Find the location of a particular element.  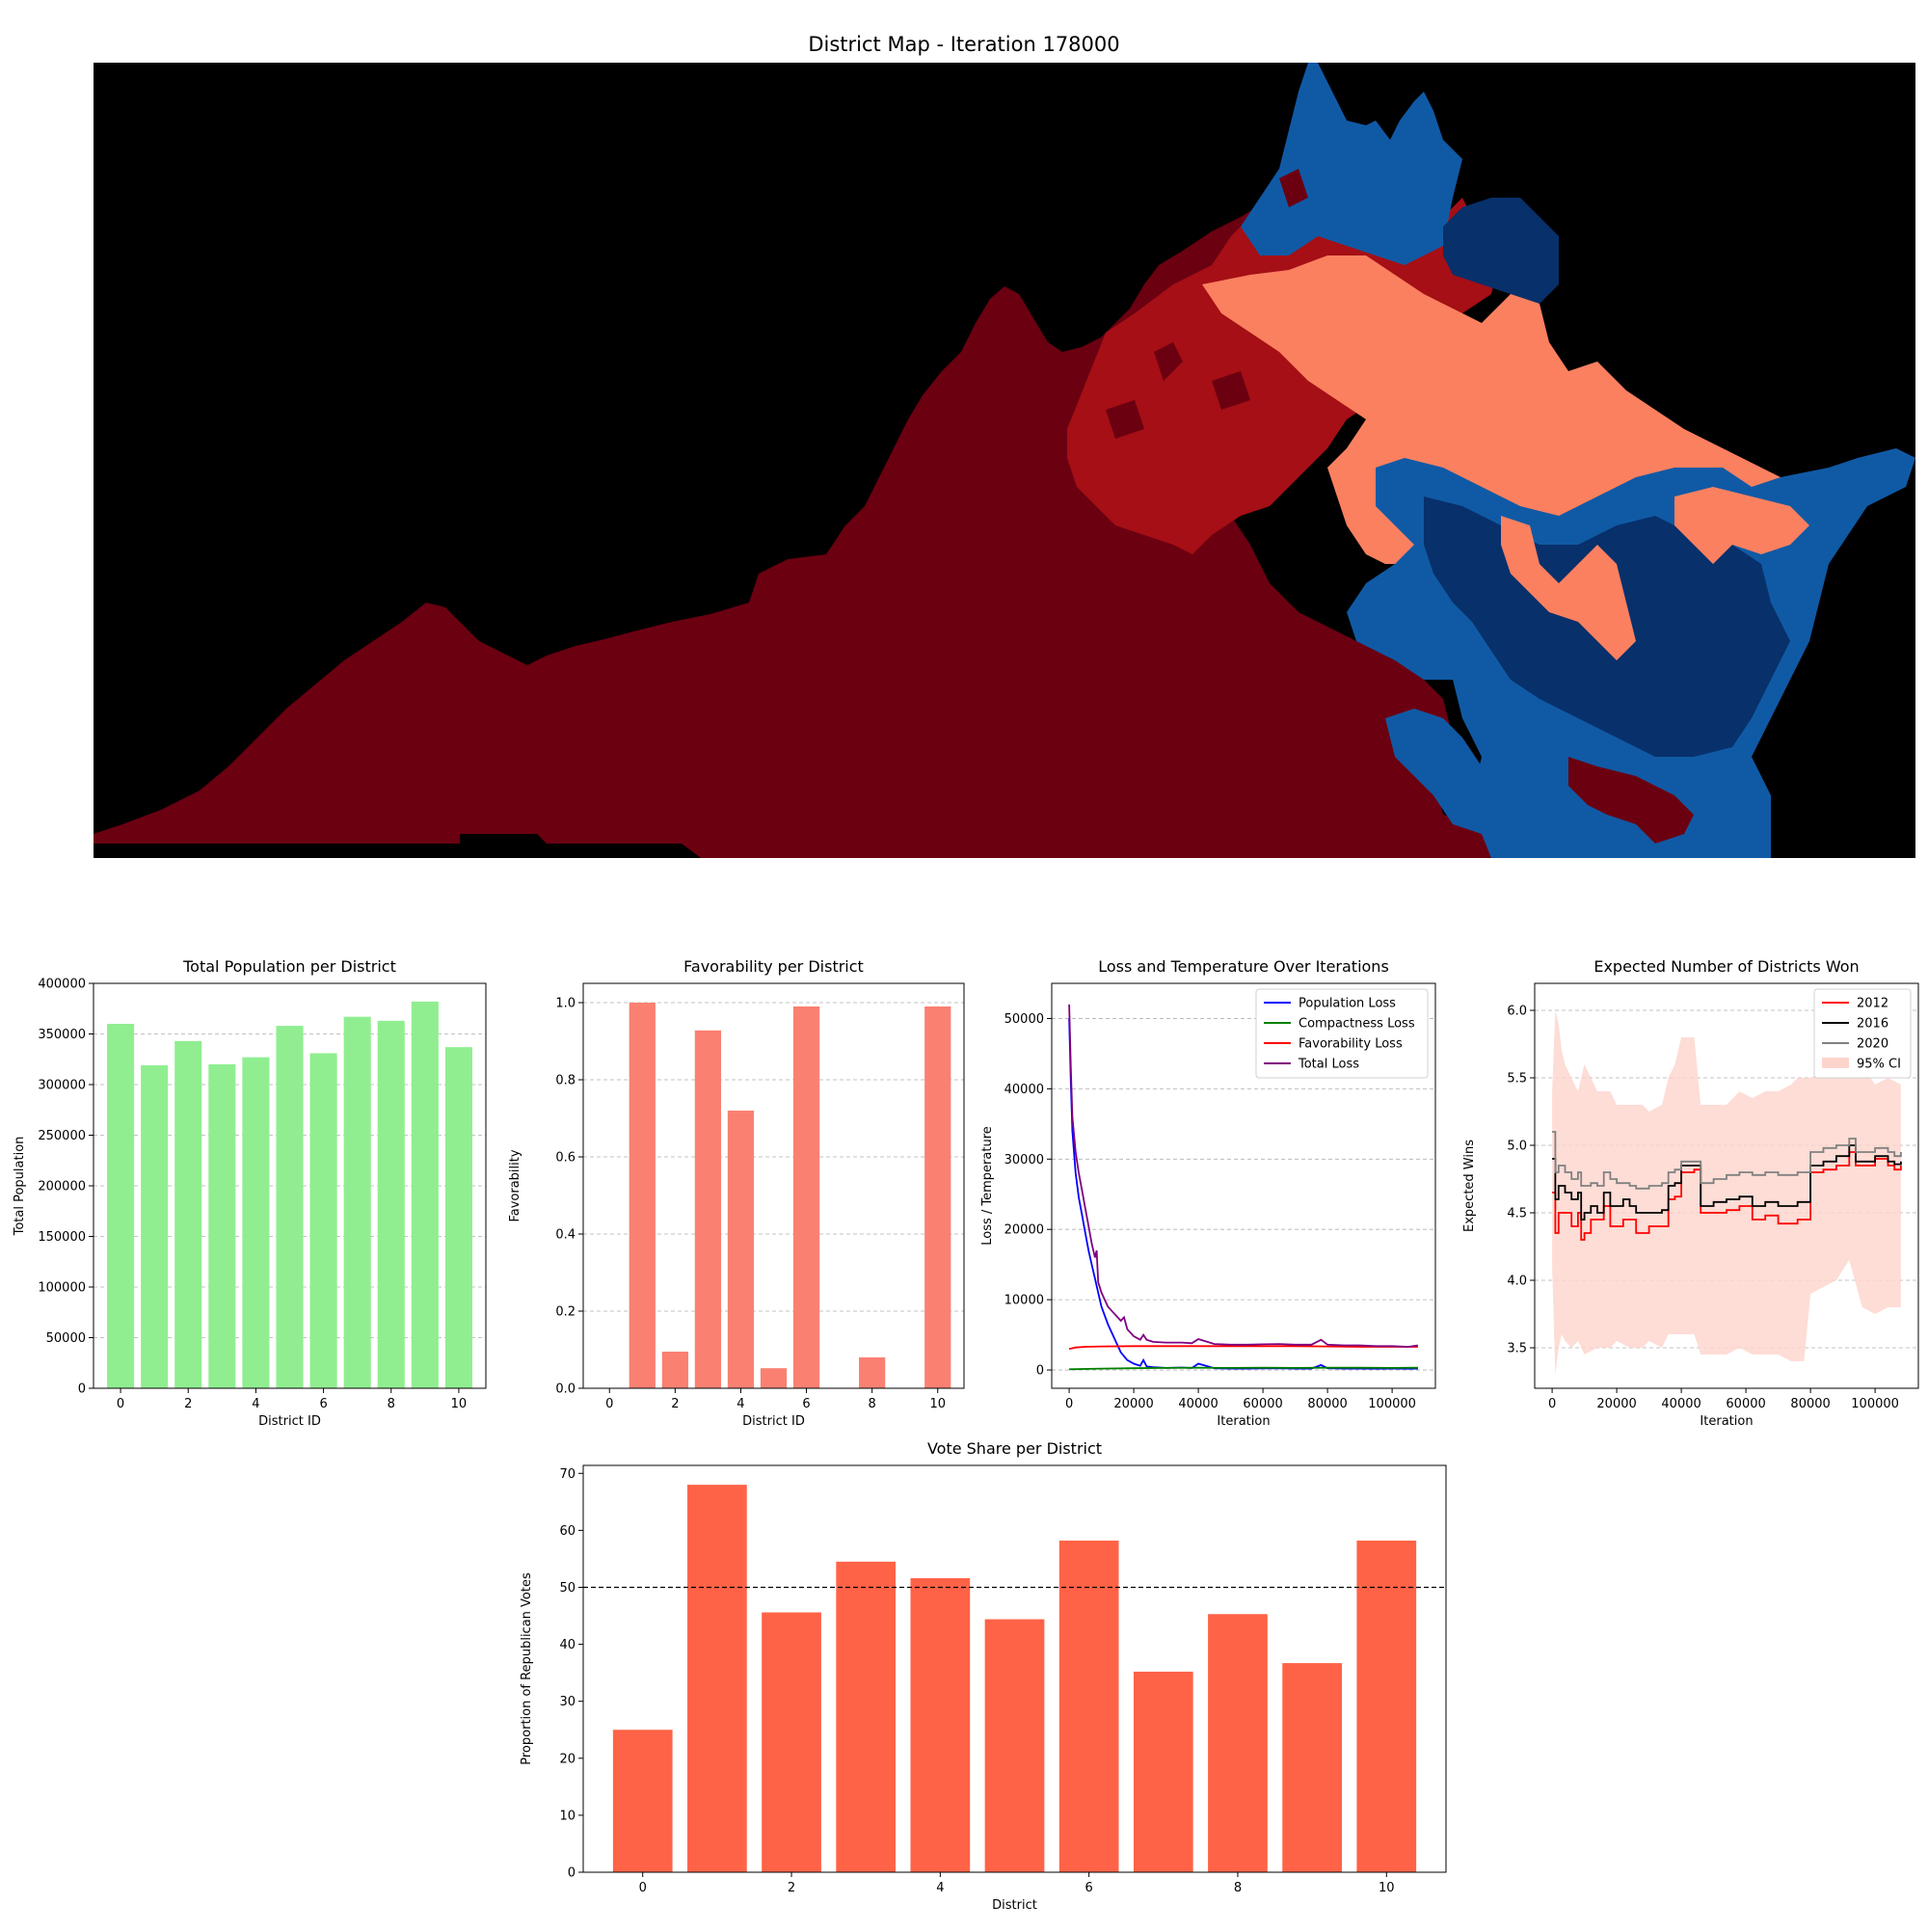

vote_share-ytick-label: 20 is located at coordinates (568, 1759).